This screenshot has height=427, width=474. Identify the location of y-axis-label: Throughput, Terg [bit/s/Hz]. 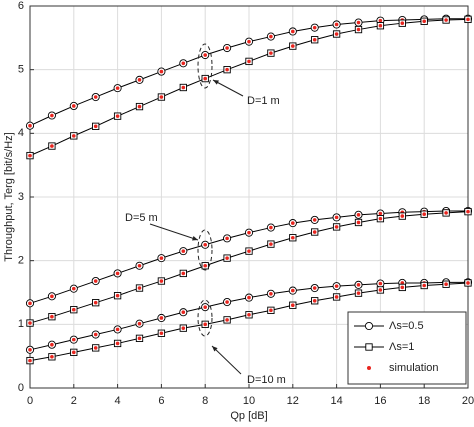
(9, 196).